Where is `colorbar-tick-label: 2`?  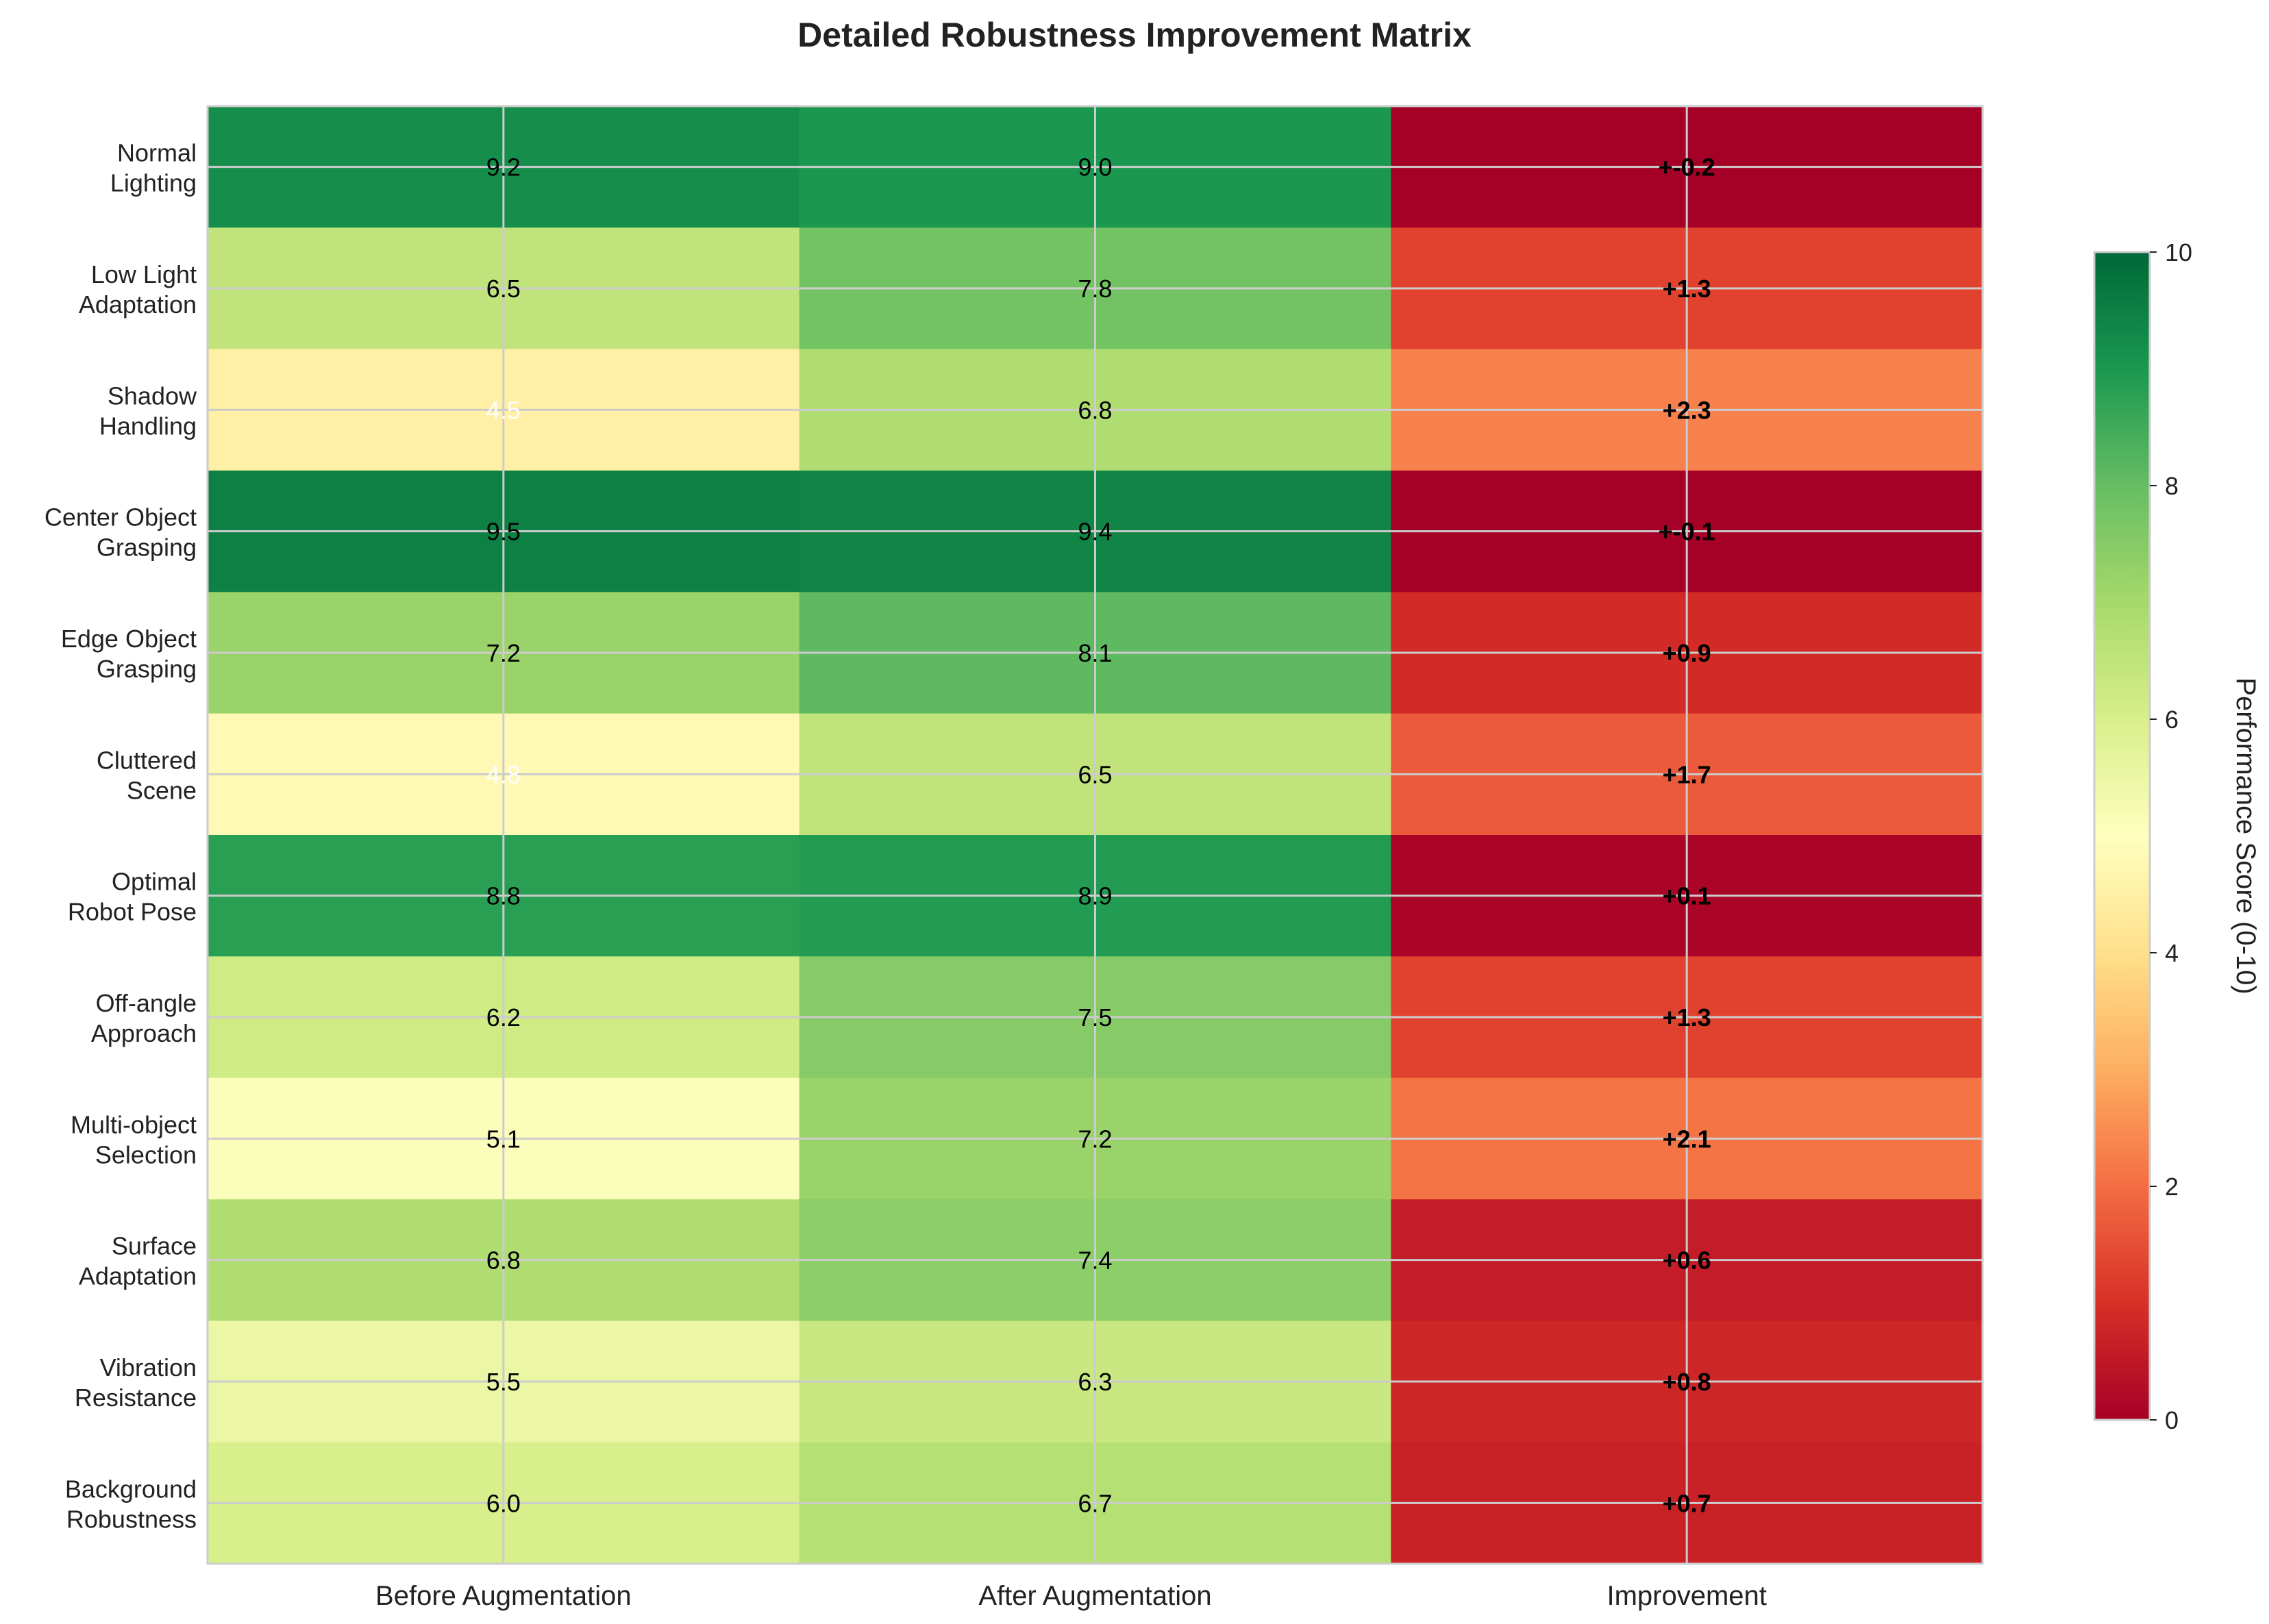
colorbar-tick-label: 2 is located at coordinates (2172, 1187).